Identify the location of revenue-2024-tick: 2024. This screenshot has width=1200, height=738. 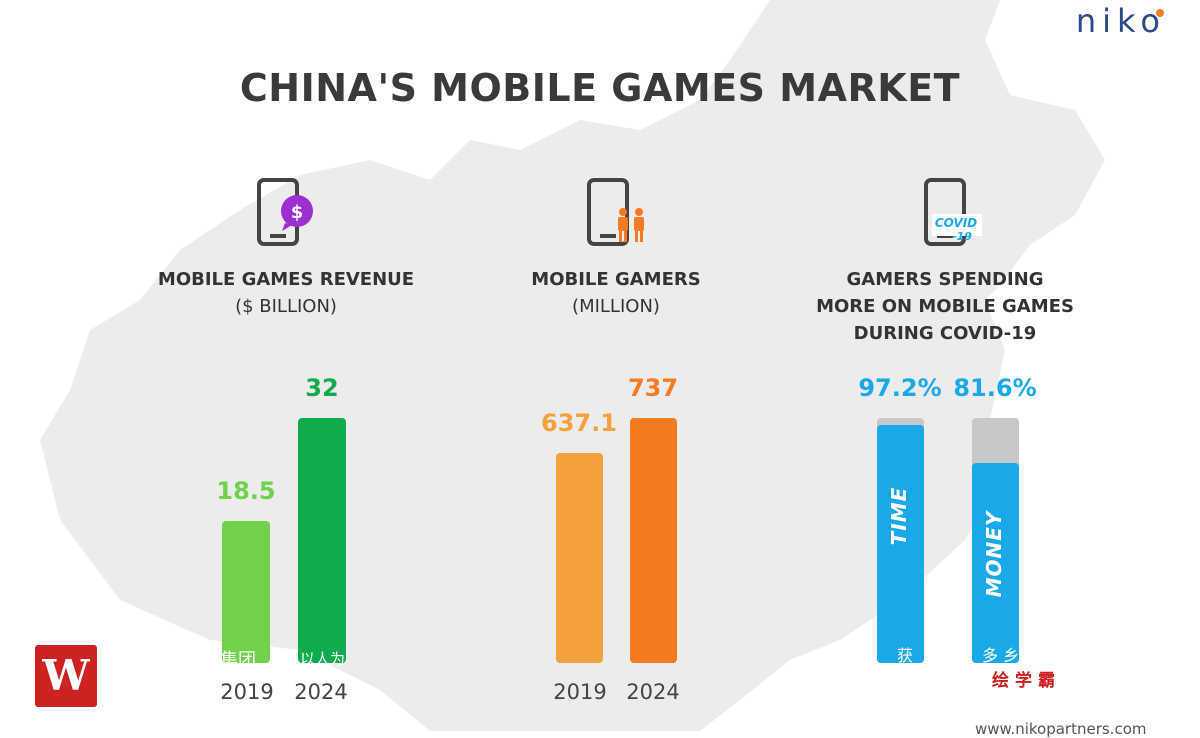
(321, 692).